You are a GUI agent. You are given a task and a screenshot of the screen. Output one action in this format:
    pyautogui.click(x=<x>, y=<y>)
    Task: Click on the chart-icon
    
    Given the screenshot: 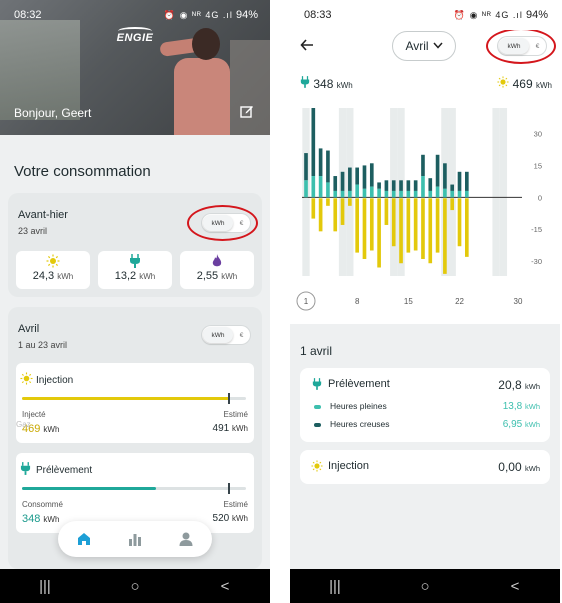 What is the action you would take?
    pyautogui.click(x=135, y=539)
    